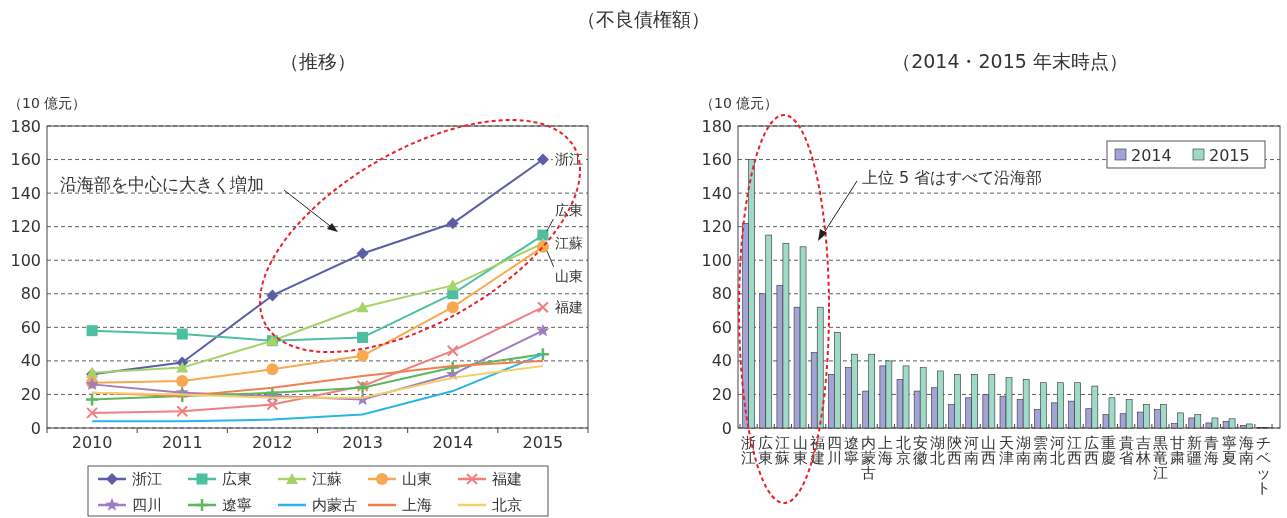 The height and width of the screenshot is (518, 1287). What do you see at coordinates (1195, 450) in the screenshot?
I see `x-tick-label: 新疆` at bounding box center [1195, 450].